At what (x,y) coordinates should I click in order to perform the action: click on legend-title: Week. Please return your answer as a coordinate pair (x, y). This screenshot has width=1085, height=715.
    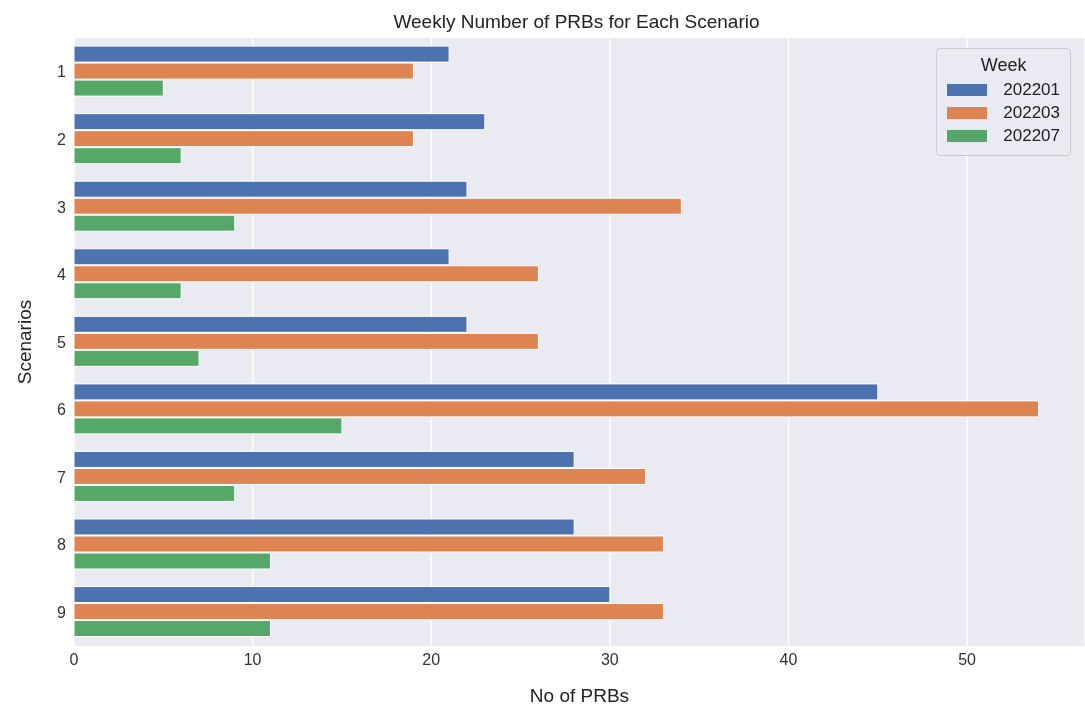
    Looking at the image, I should click on (1003, 65).